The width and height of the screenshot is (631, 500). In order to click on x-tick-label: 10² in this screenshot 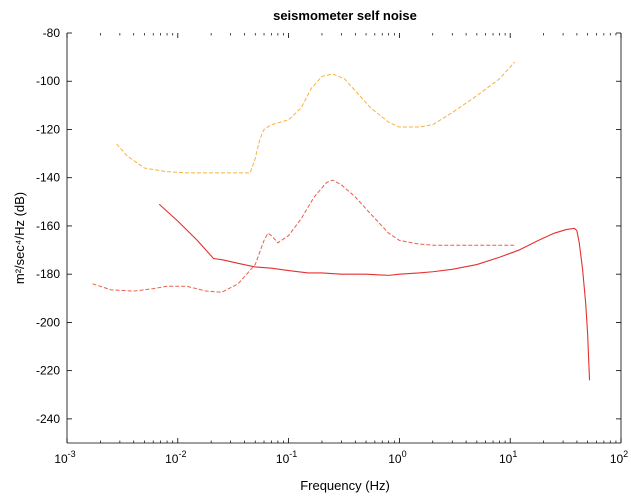, I will do `click(619, 457)`.